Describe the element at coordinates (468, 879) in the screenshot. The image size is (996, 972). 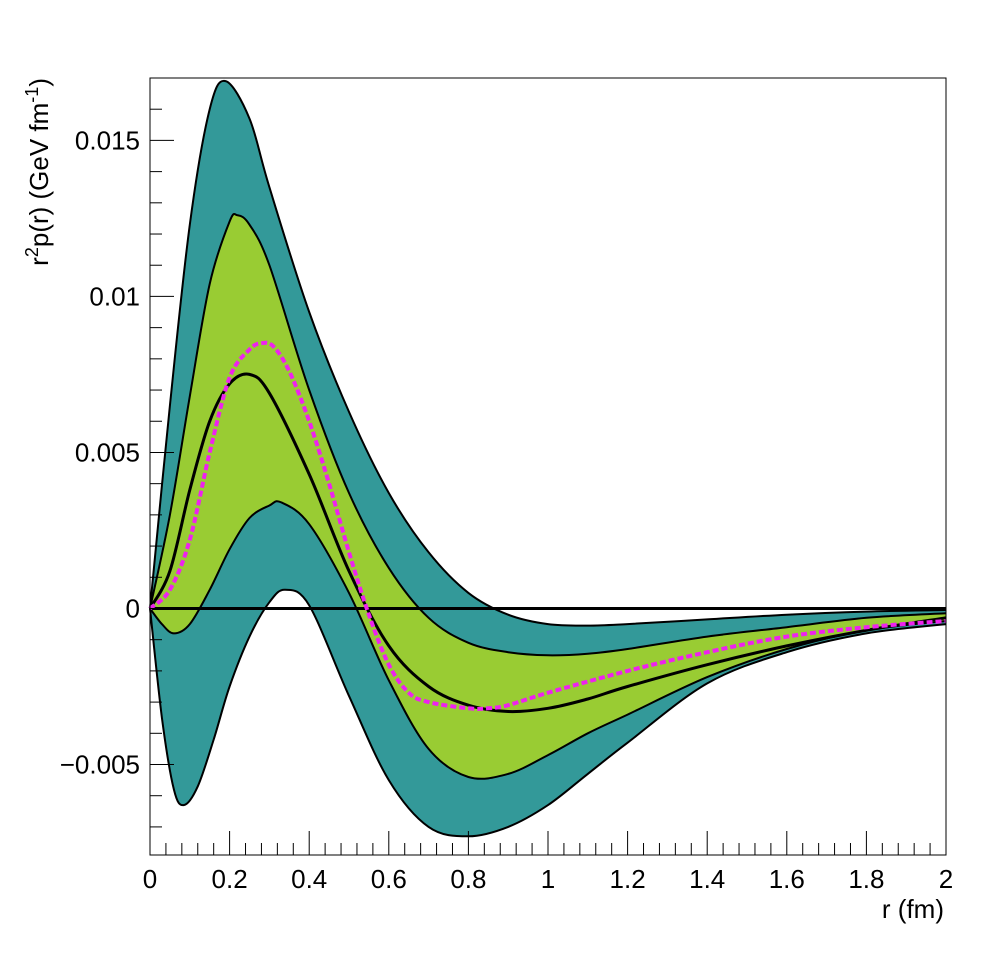
I see `x-tick-label: 0.8` at that location.